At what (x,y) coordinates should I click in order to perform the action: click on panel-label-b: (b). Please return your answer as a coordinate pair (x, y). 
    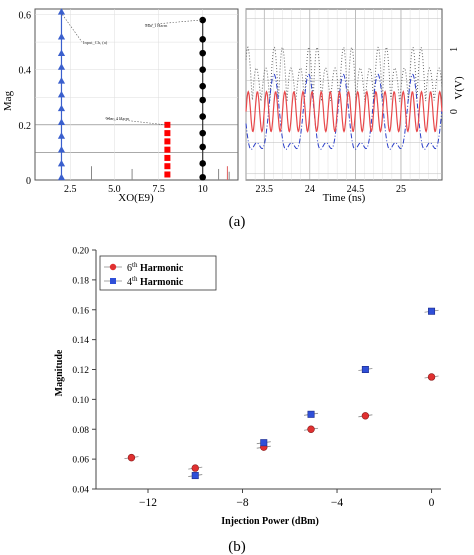
    Looking at the image, I should click on (237, 547).